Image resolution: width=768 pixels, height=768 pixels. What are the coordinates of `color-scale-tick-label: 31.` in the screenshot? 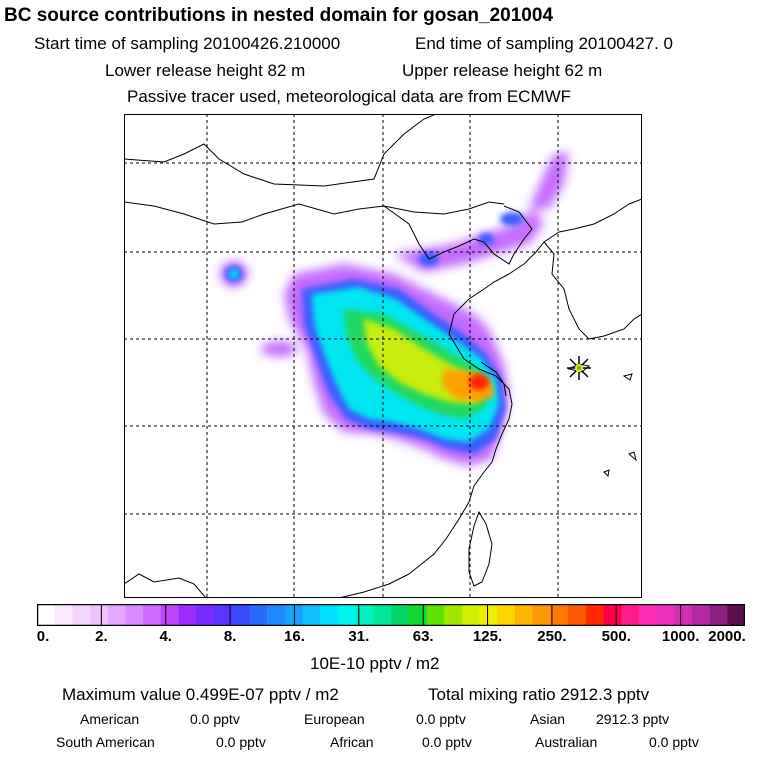 It's located at (359, 636).